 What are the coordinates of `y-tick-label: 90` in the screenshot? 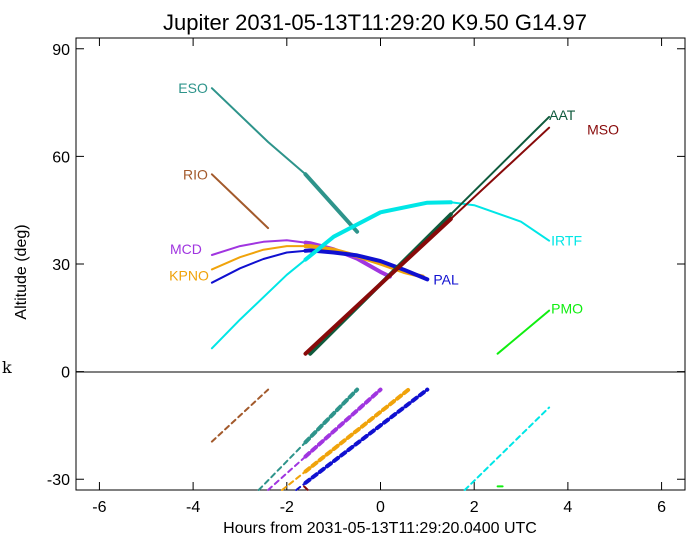 It's located at (61, 50).